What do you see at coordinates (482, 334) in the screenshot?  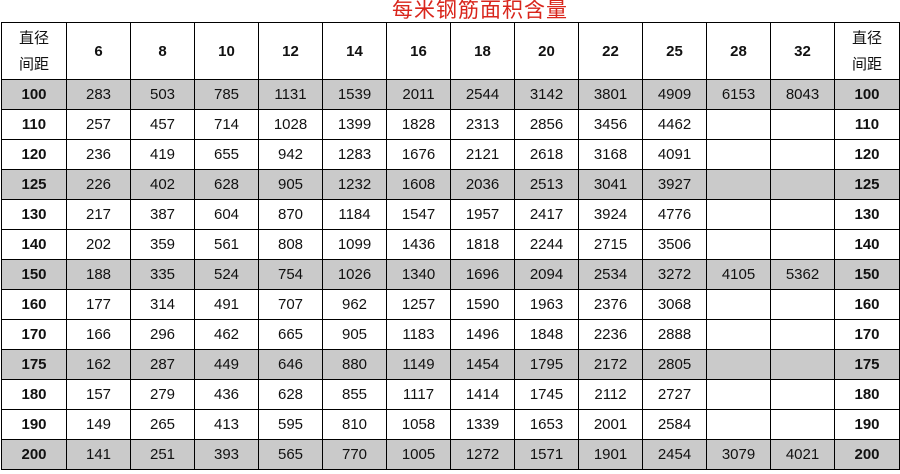 I see `area-cell: 1496` at bounding box center [482, 334].